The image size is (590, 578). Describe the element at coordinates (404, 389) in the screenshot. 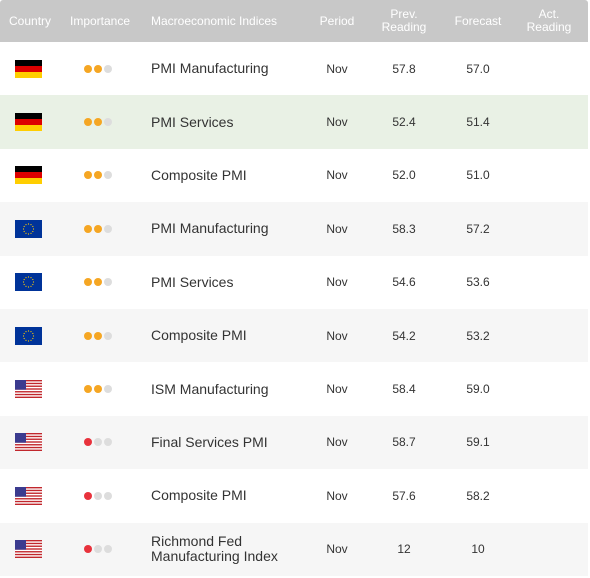

I see `prev-reading-value: 58.4` at that location.